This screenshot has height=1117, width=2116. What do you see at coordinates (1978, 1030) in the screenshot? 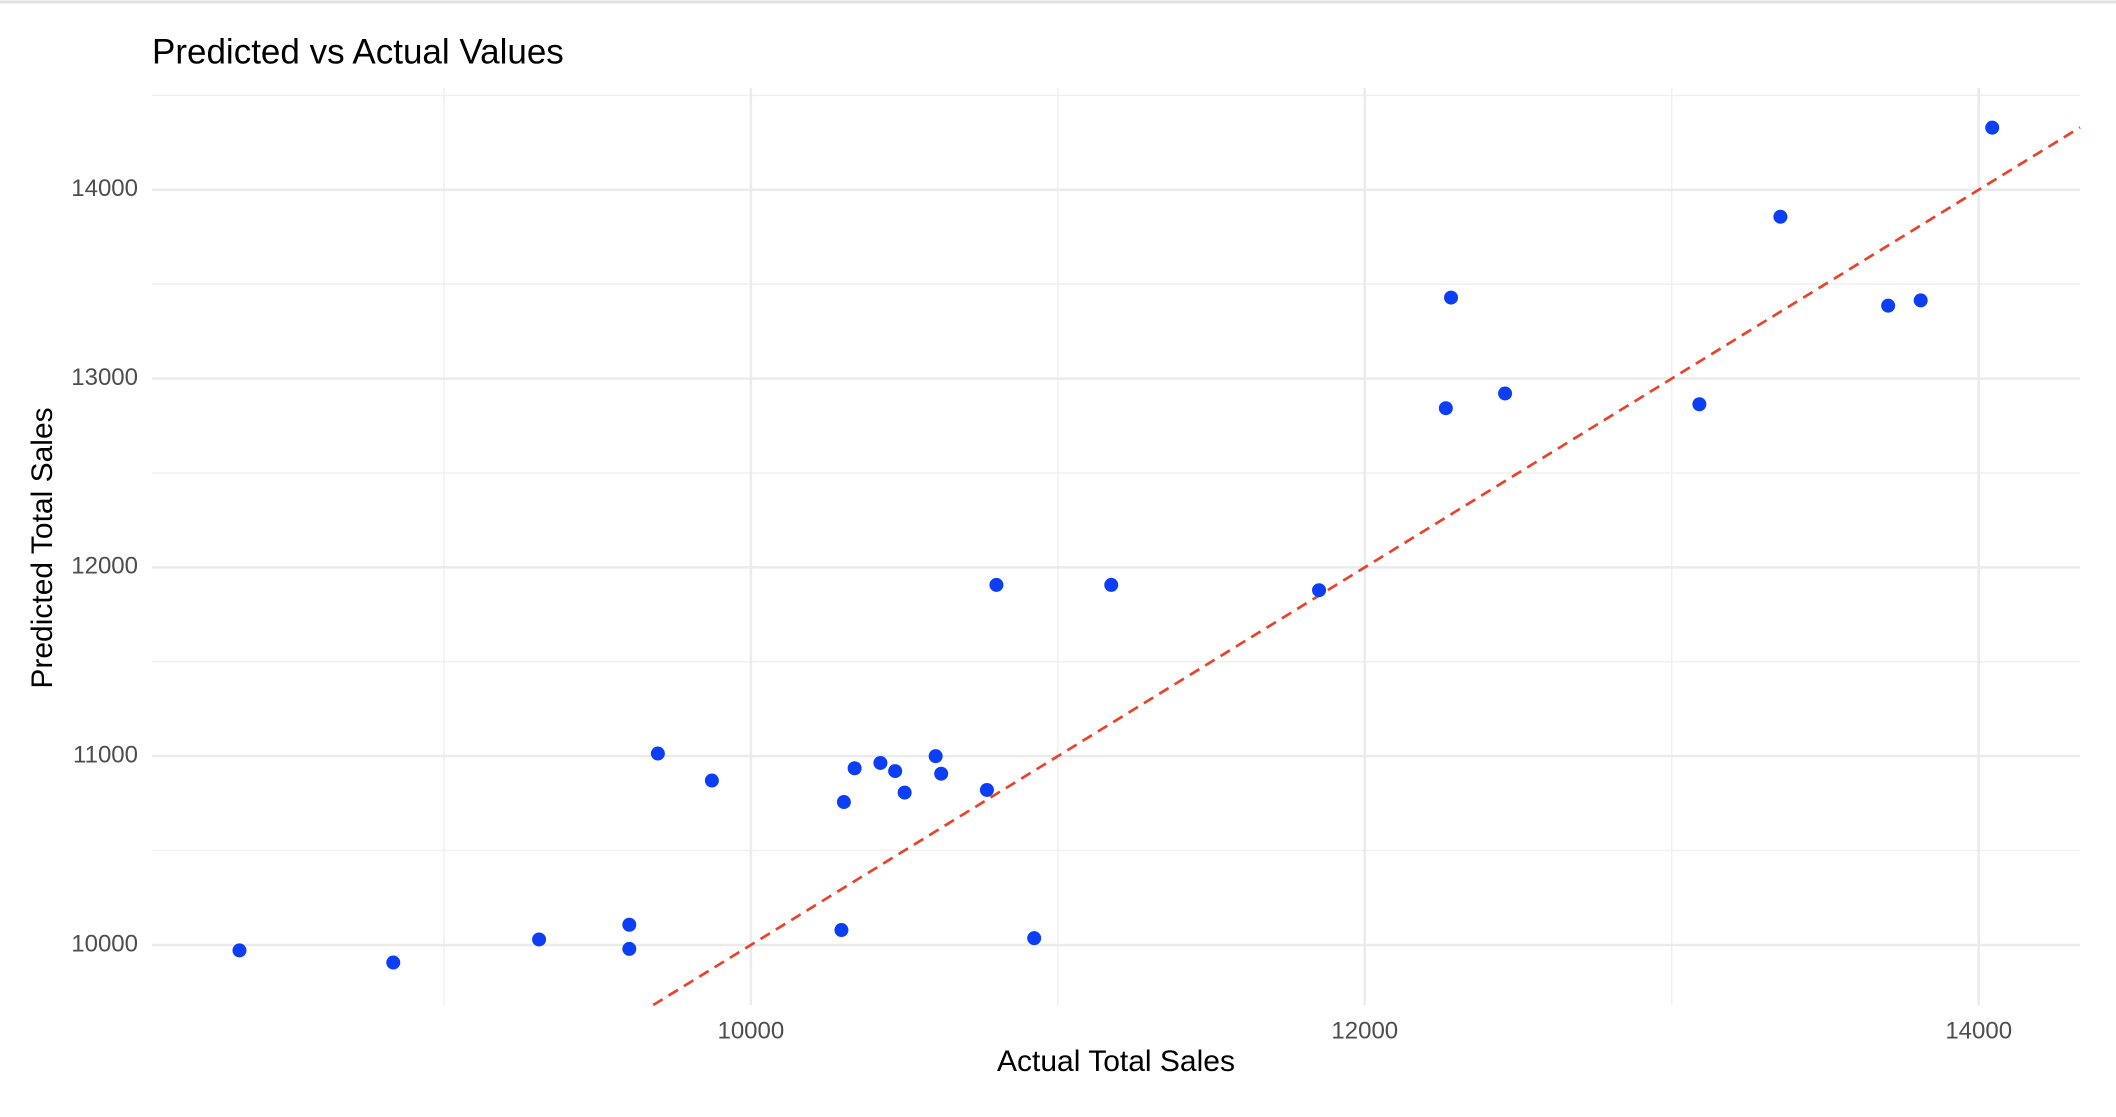
I see `x-tick-label: 14000` at bounding box center [1978, 1030].